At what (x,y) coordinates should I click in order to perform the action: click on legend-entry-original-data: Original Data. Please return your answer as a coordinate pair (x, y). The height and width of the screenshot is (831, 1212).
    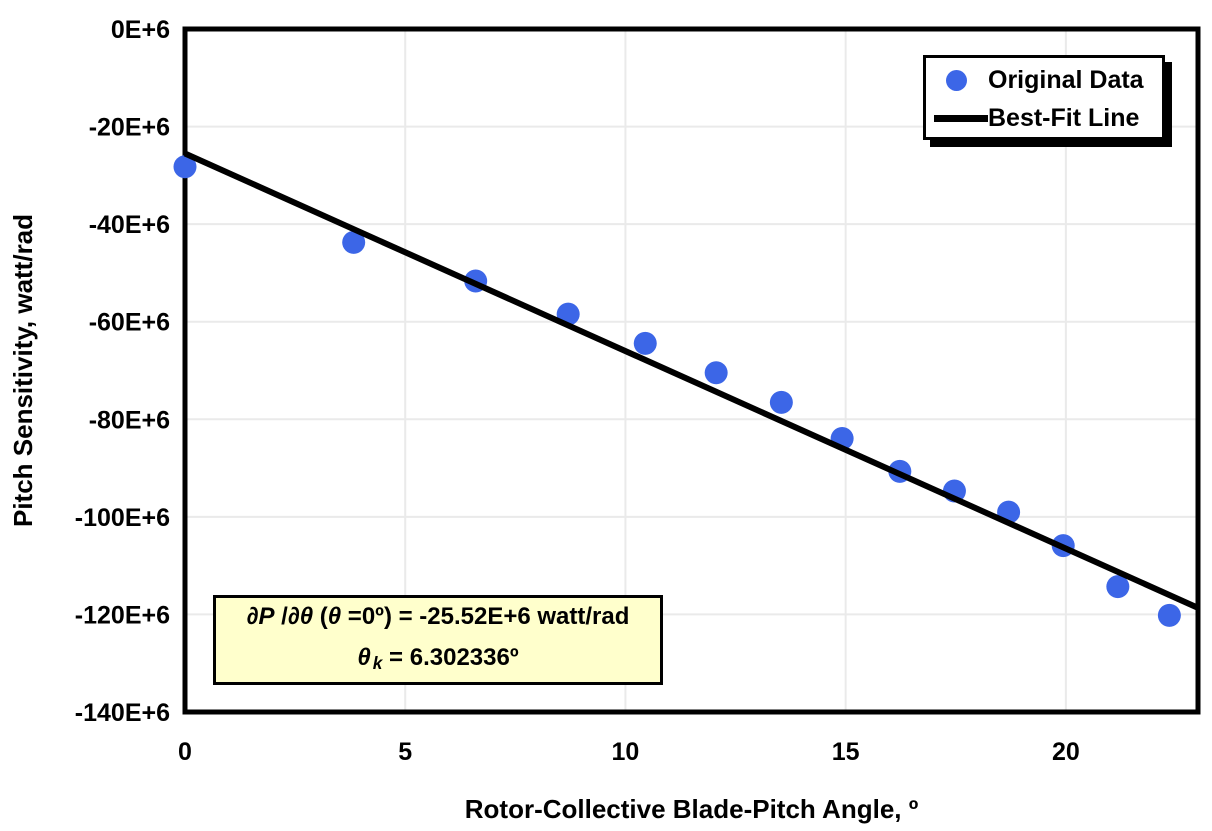
    Looking at the image, I should click on (1044, 80).